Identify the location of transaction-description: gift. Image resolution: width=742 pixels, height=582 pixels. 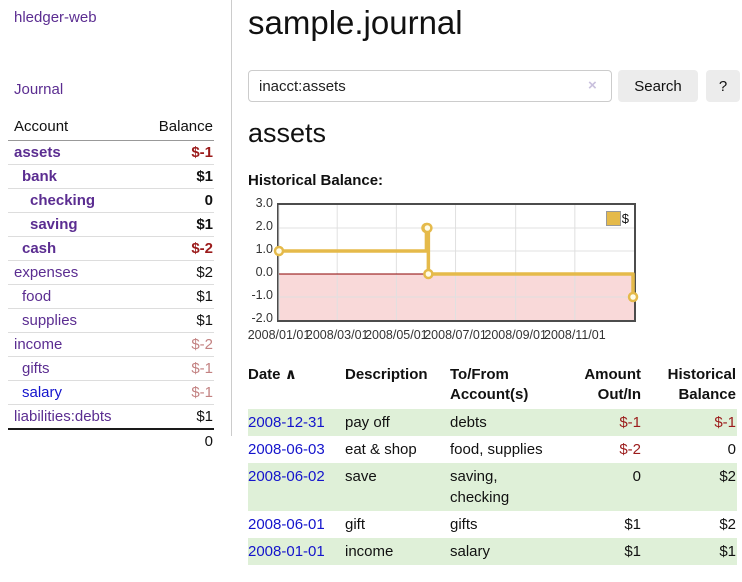
(355, 524).